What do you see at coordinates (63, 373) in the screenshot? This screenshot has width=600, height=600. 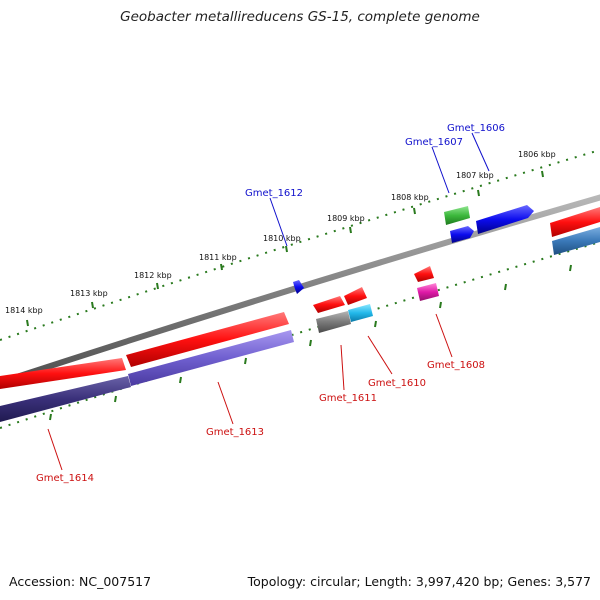 I see `gene-gmet-1614-red` at bounding box center [63, 373].